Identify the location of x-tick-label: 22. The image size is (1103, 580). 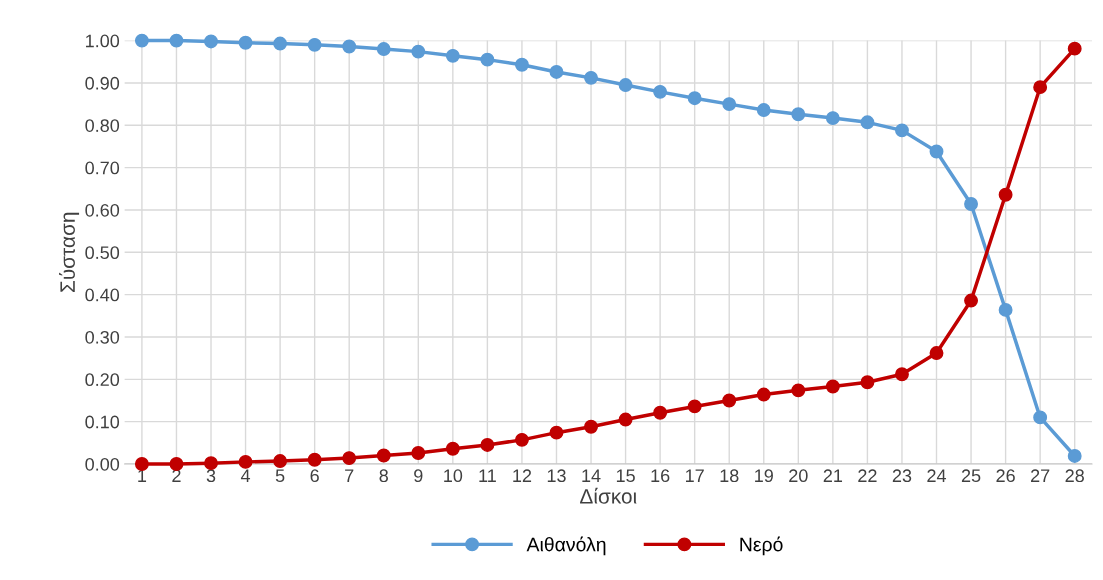
(867, 475).